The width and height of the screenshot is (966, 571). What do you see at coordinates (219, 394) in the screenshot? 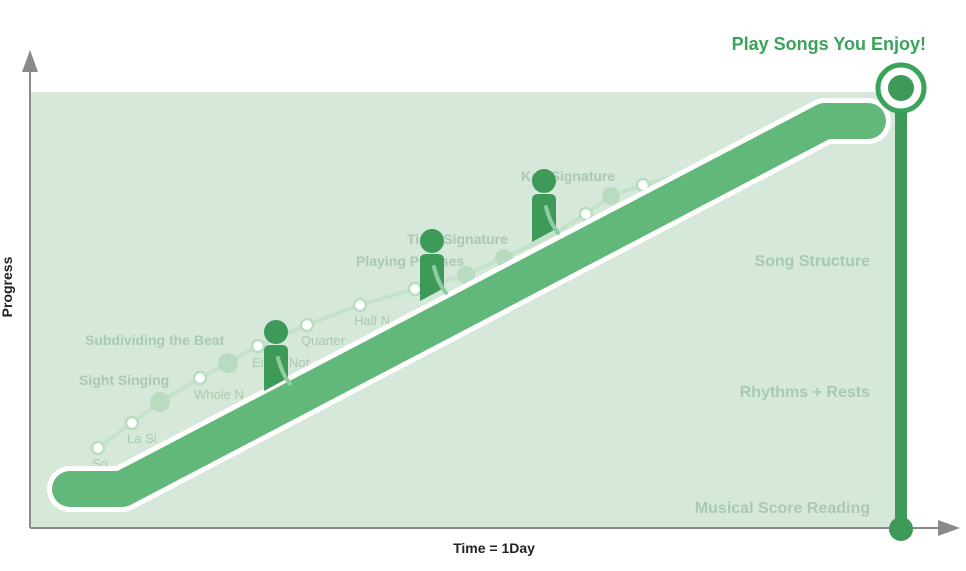
I see `topic-label: Whole N` at bounding box center [219, 394].